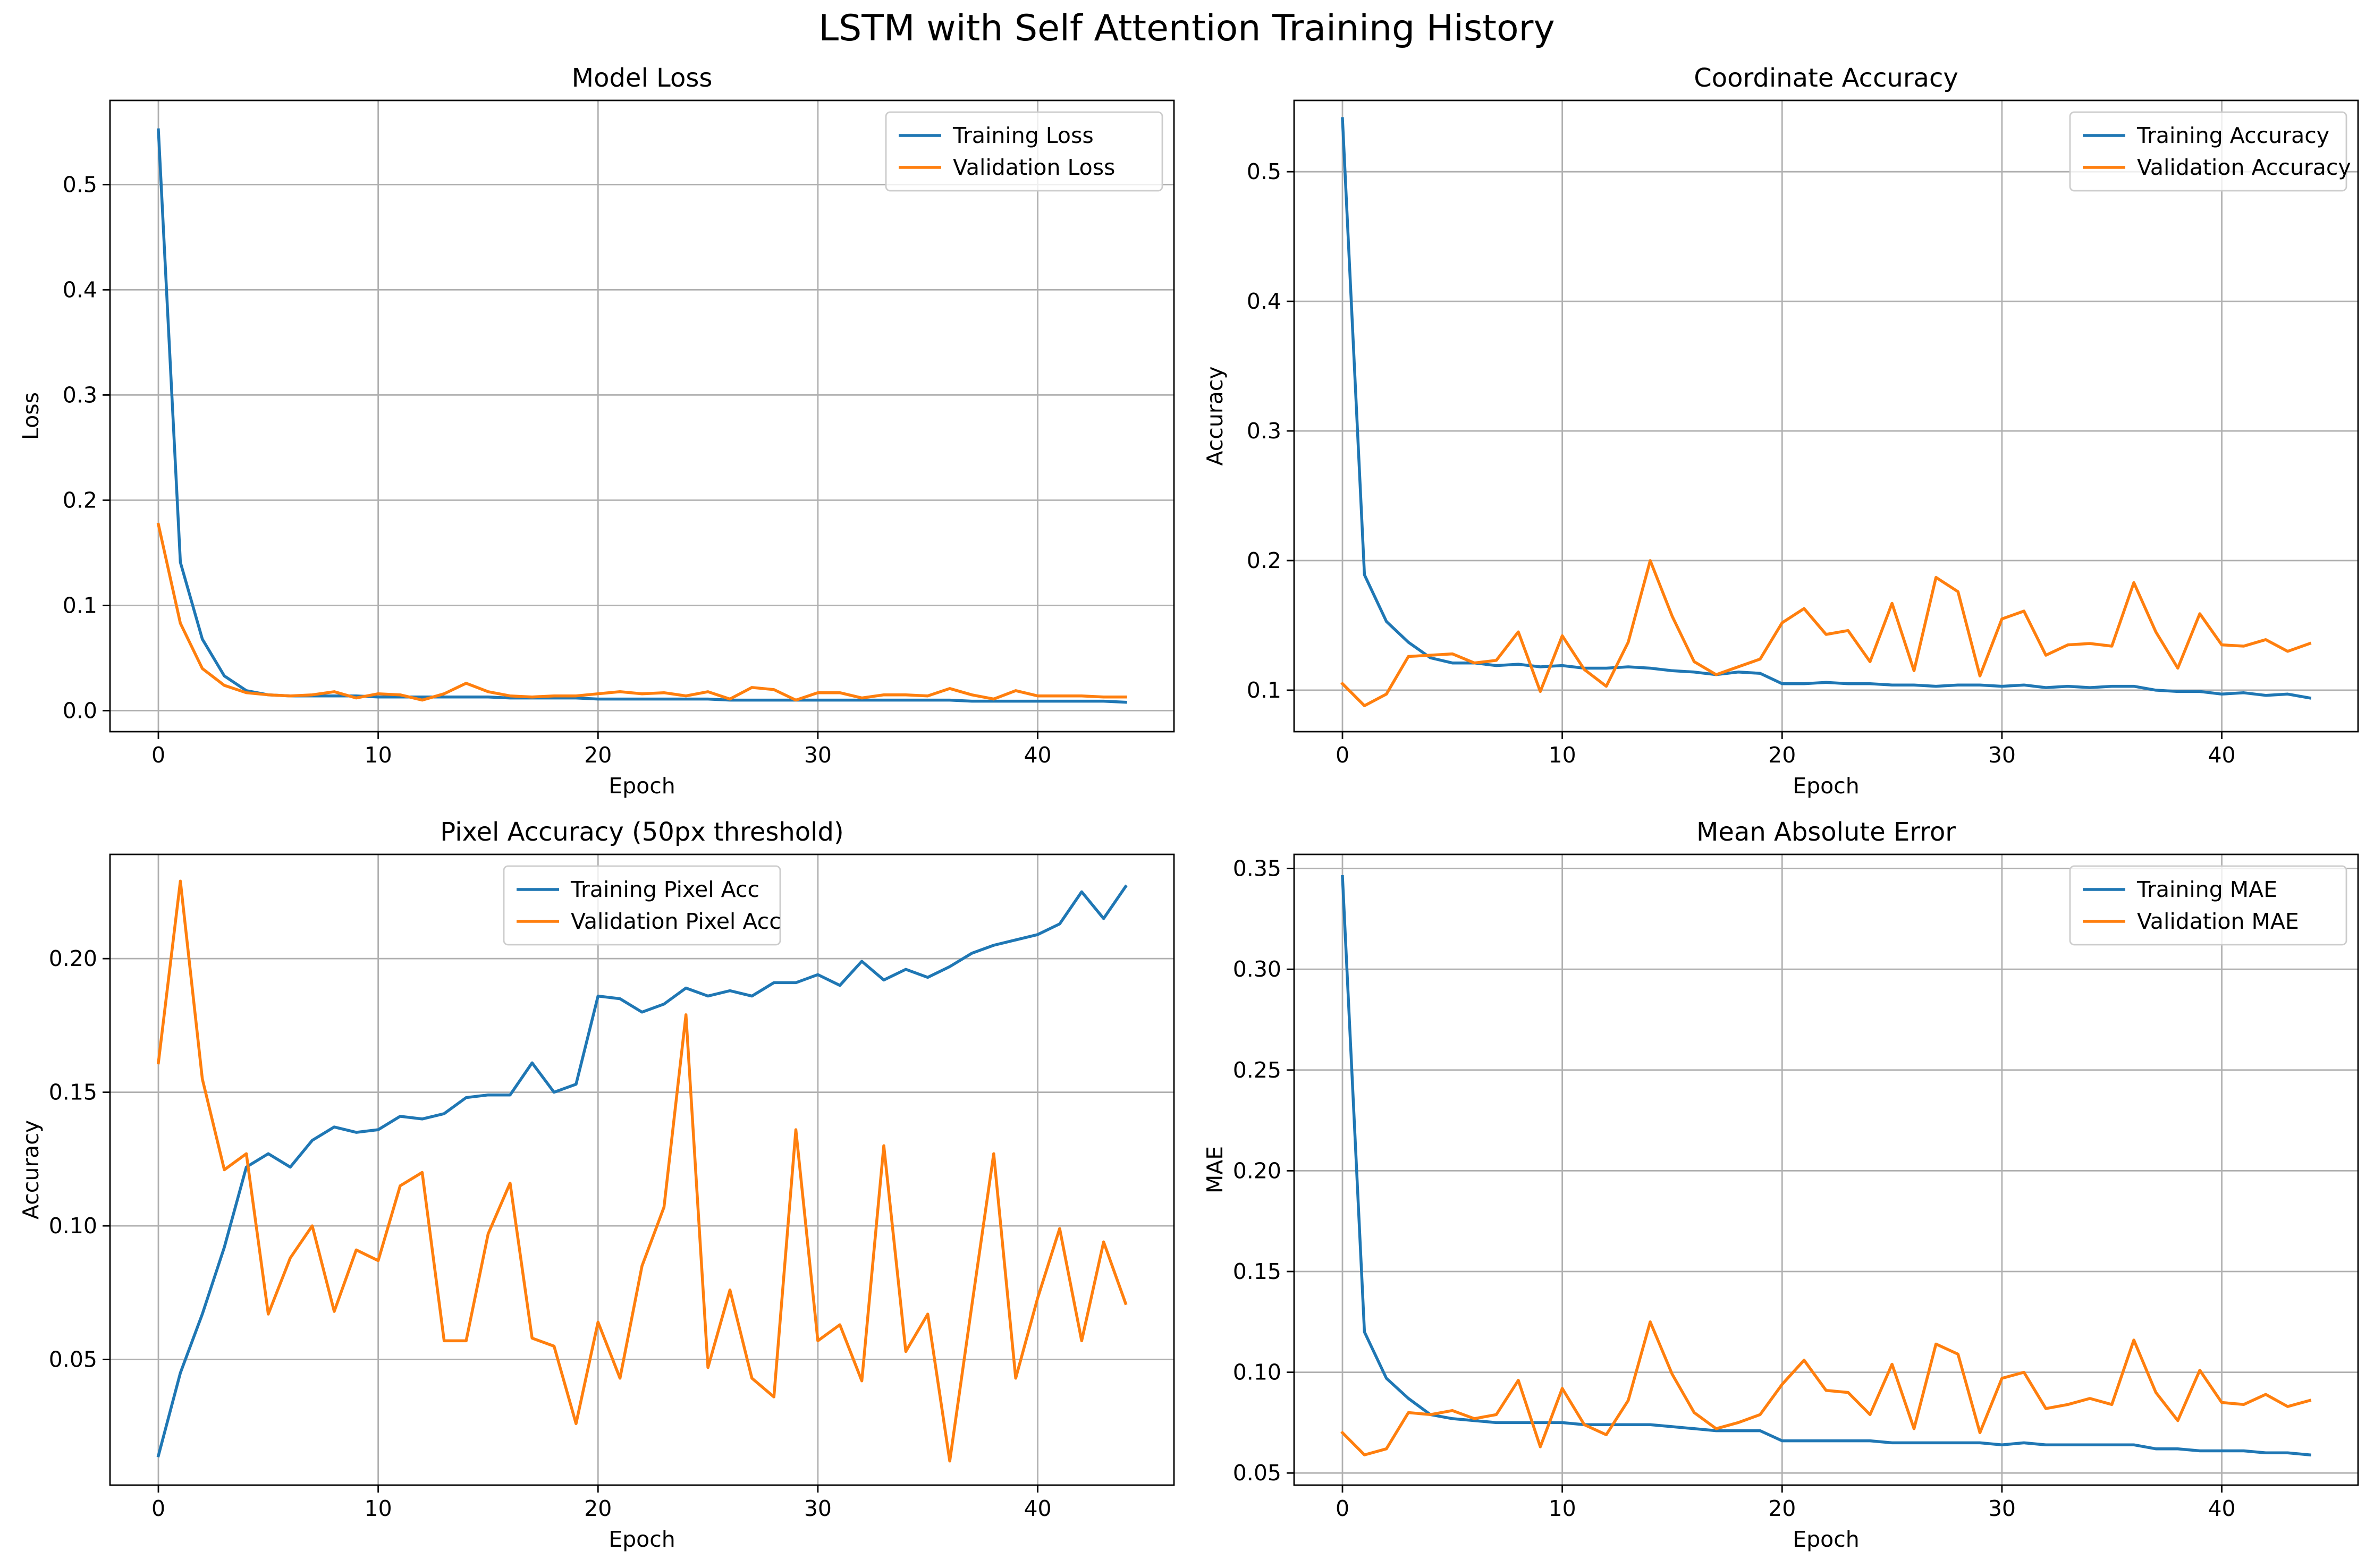 Image resolution: width=2374 pixels, height=1568 pixels. What do you see at coordinates (664, 889) in the screenshot?
I see `legend-label: Training Pixel Acc` at bounding box center [664, 889].